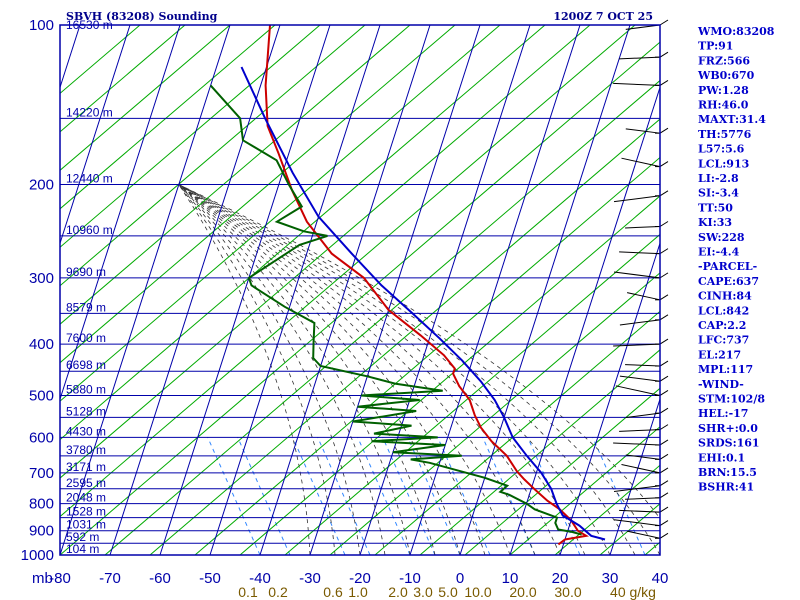  Describe the element at coordinates (660, 578) in the screenshot. I see `temperature-tick-label: 40` at that location.